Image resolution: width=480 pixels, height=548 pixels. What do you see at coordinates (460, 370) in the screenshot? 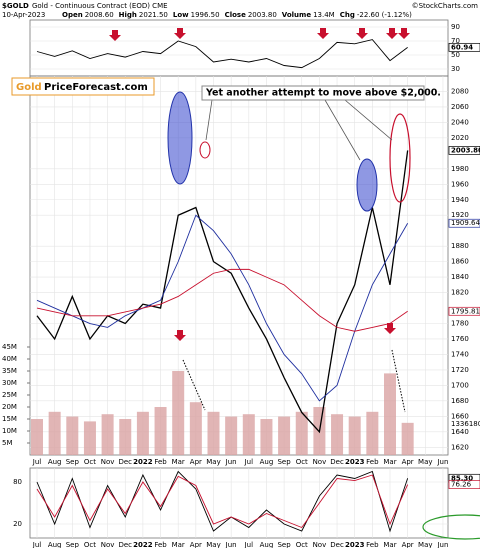
I see `y-tick-label: 1720` at bounding box center [460, 370].